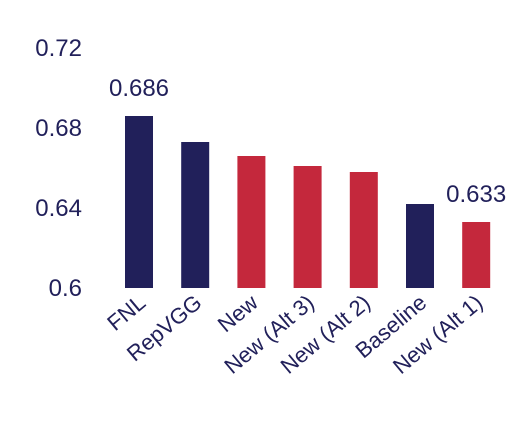 This screenshot has height=432, width=518. Describe the element at coordinates (58, 208) in the screenshot. I see `y-tick-label: 0.64` at that location.